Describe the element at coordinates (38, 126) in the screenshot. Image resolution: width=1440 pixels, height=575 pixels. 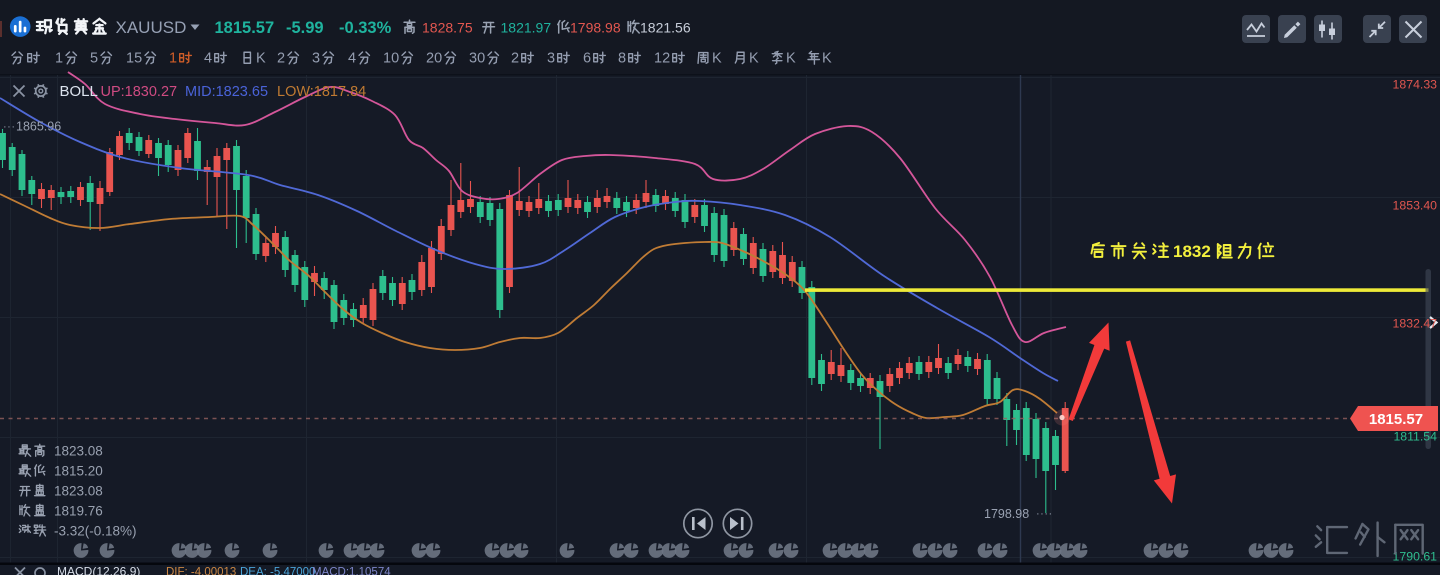
I see `svg-text: 1865.96` at that location.